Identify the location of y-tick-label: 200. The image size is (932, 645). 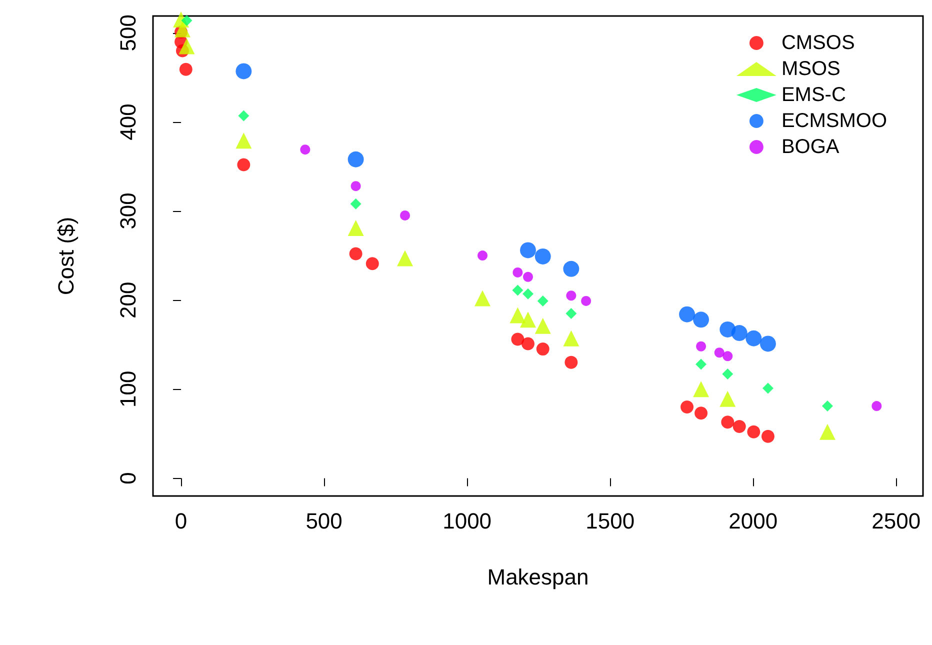
(128, 300).